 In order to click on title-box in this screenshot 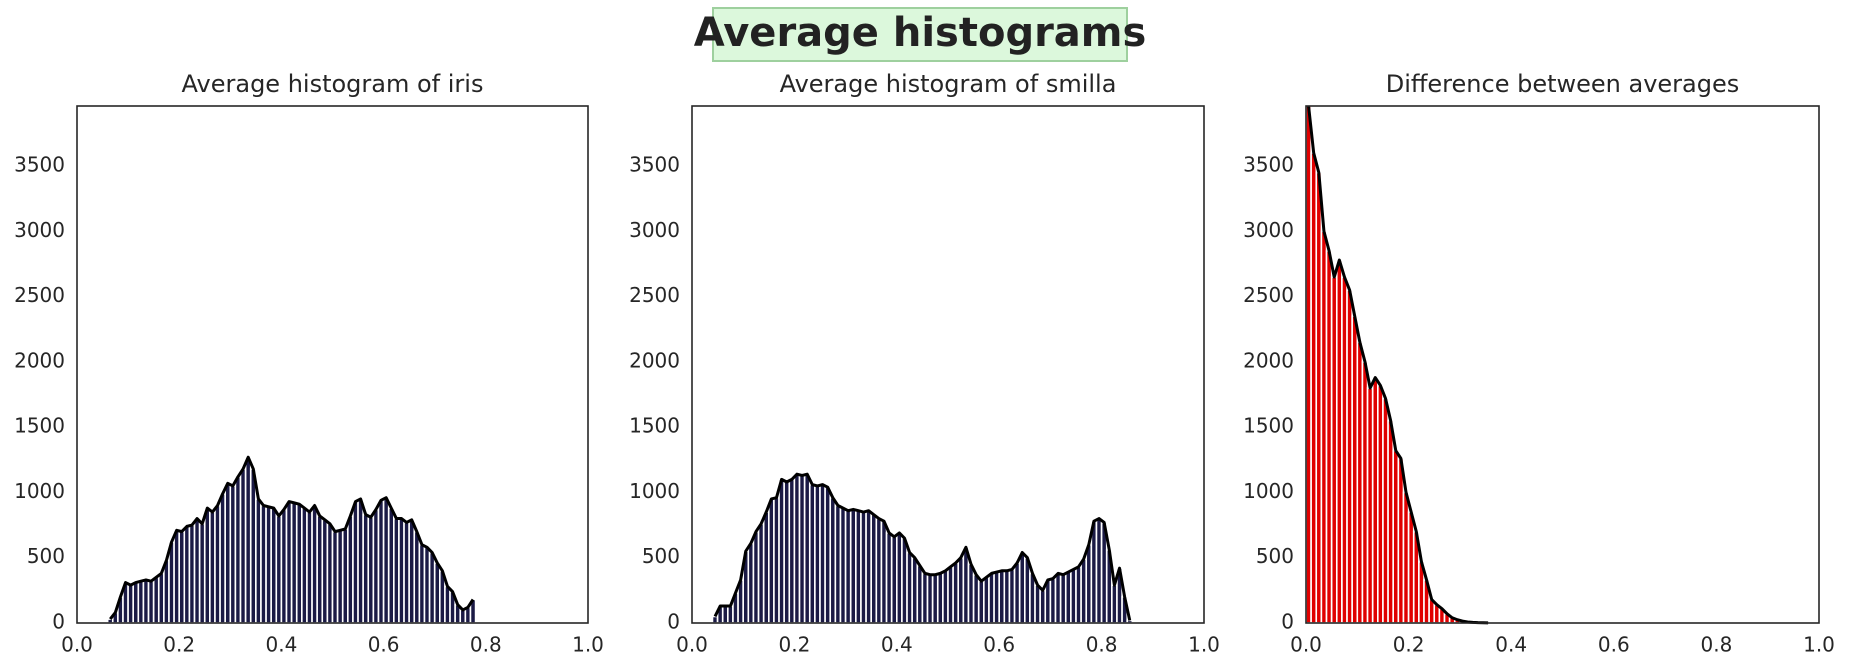, I will do `click(920, 34)`.